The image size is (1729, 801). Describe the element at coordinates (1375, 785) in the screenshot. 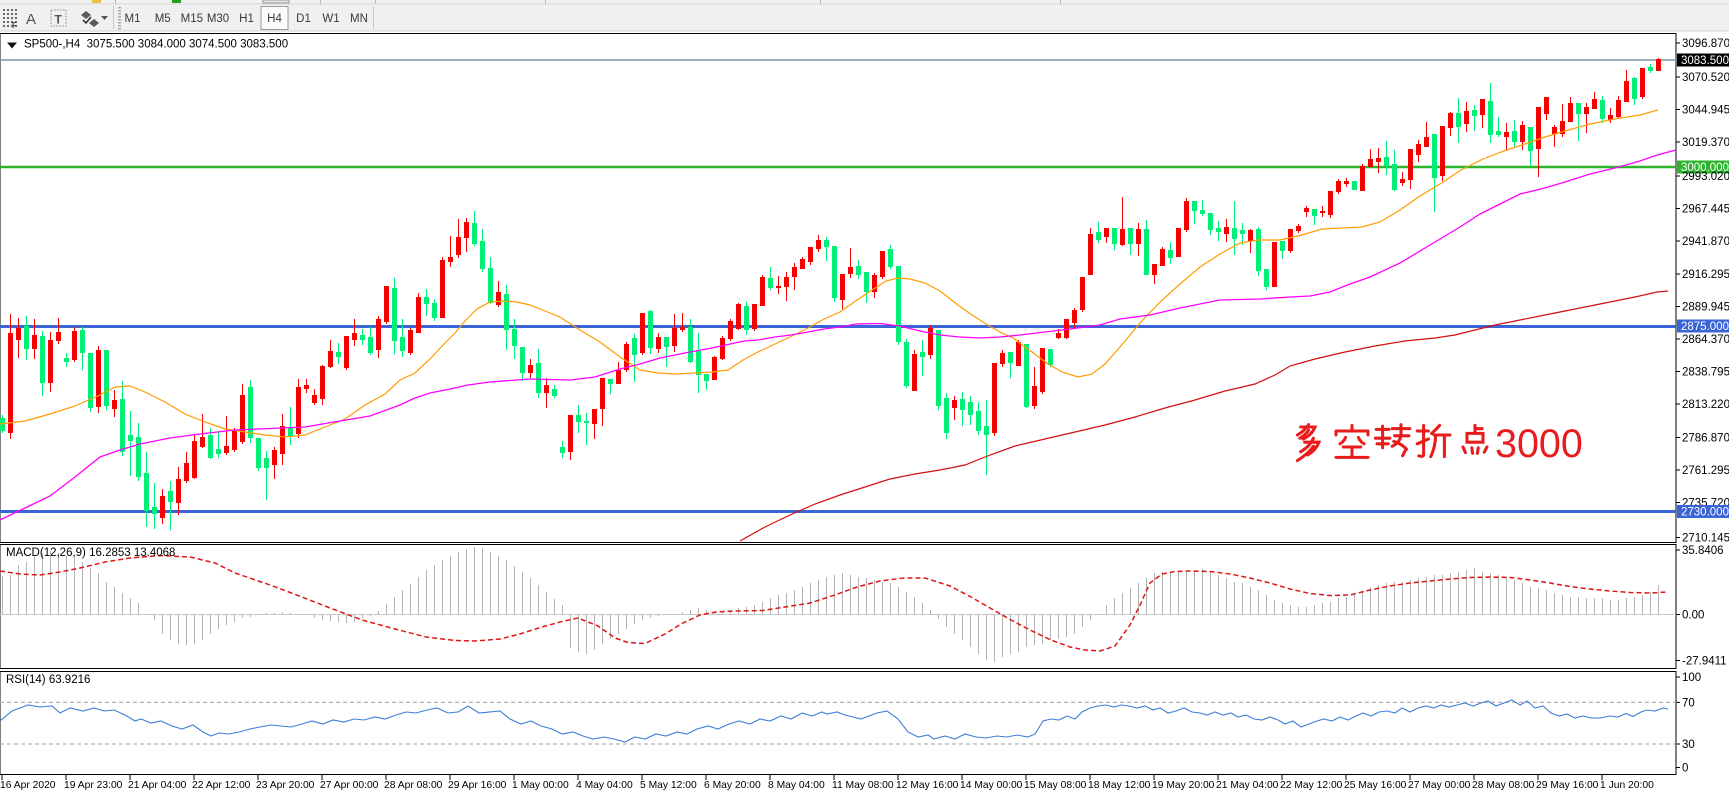

I see `svg-text: 25 May 16:00` at that location.